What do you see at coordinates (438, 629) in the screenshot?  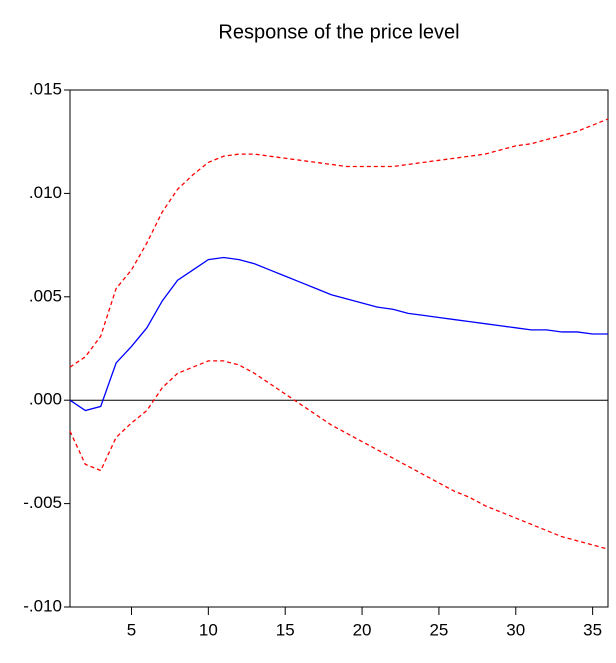 I see `x-tick-label: 25` at bounding box center [438, 629].